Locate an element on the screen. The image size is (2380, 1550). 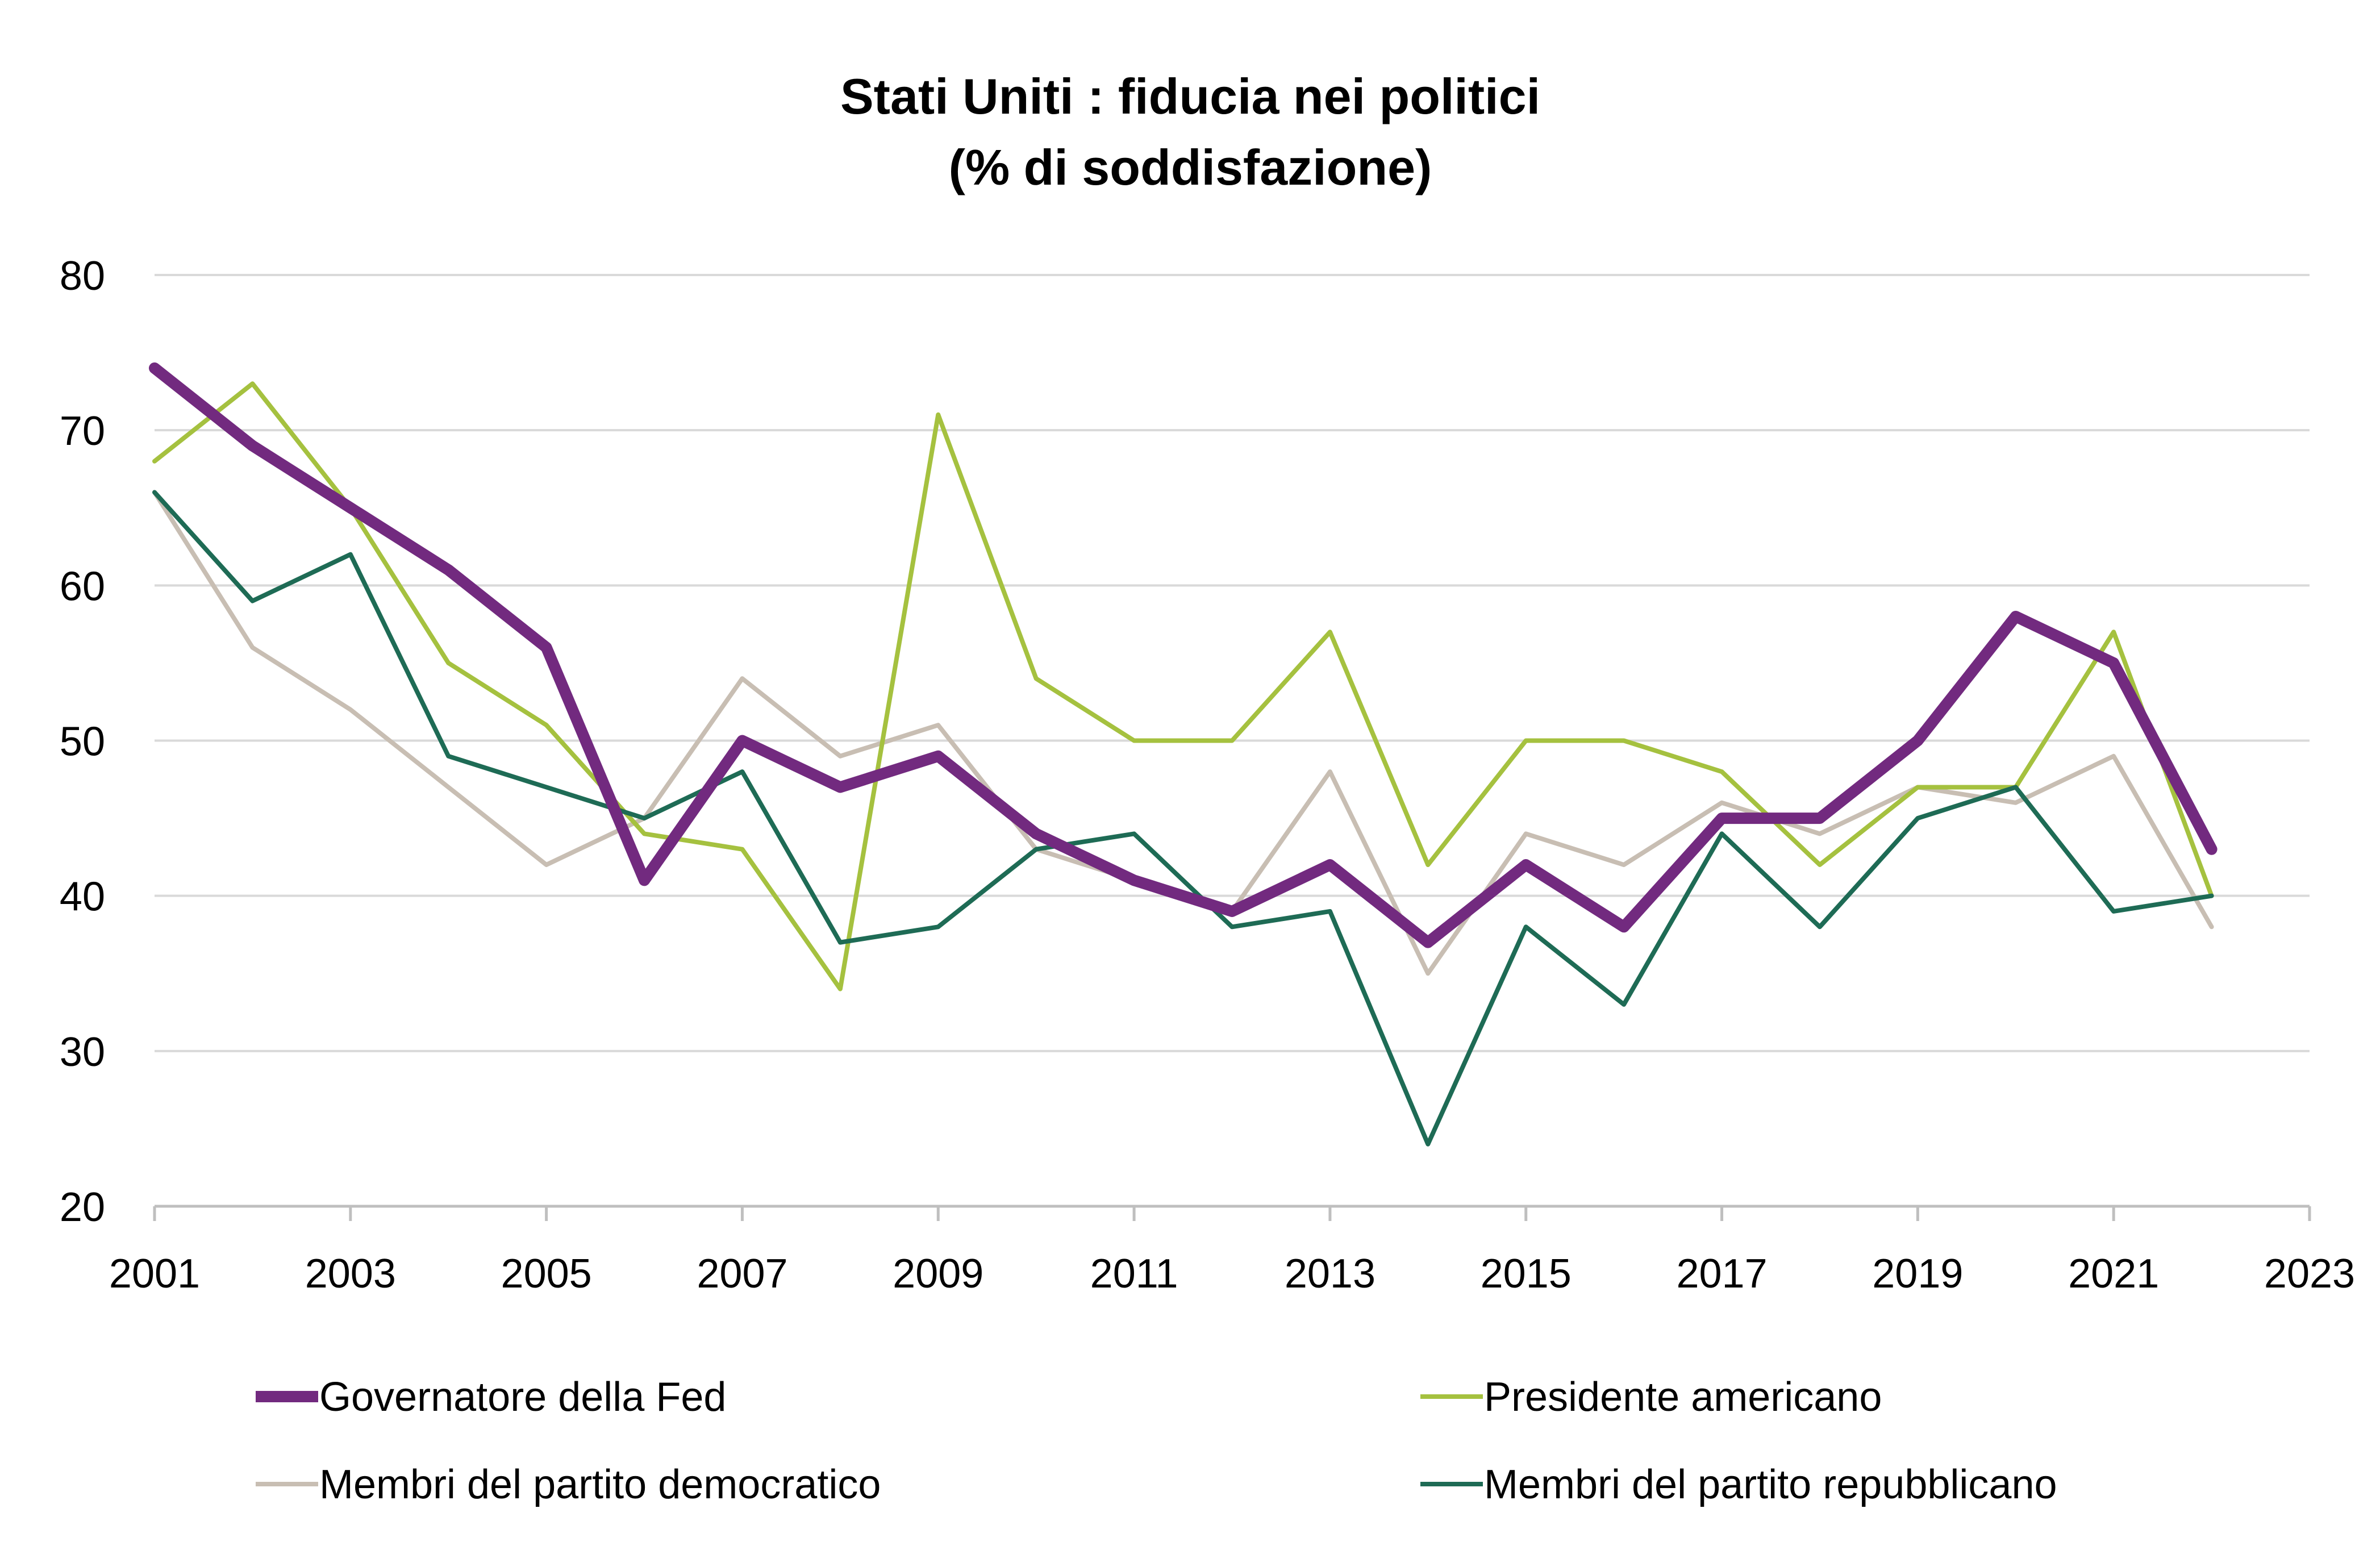
legend-label-4: Membri del partito repubblicano is located at coordinates (1770, 1484).